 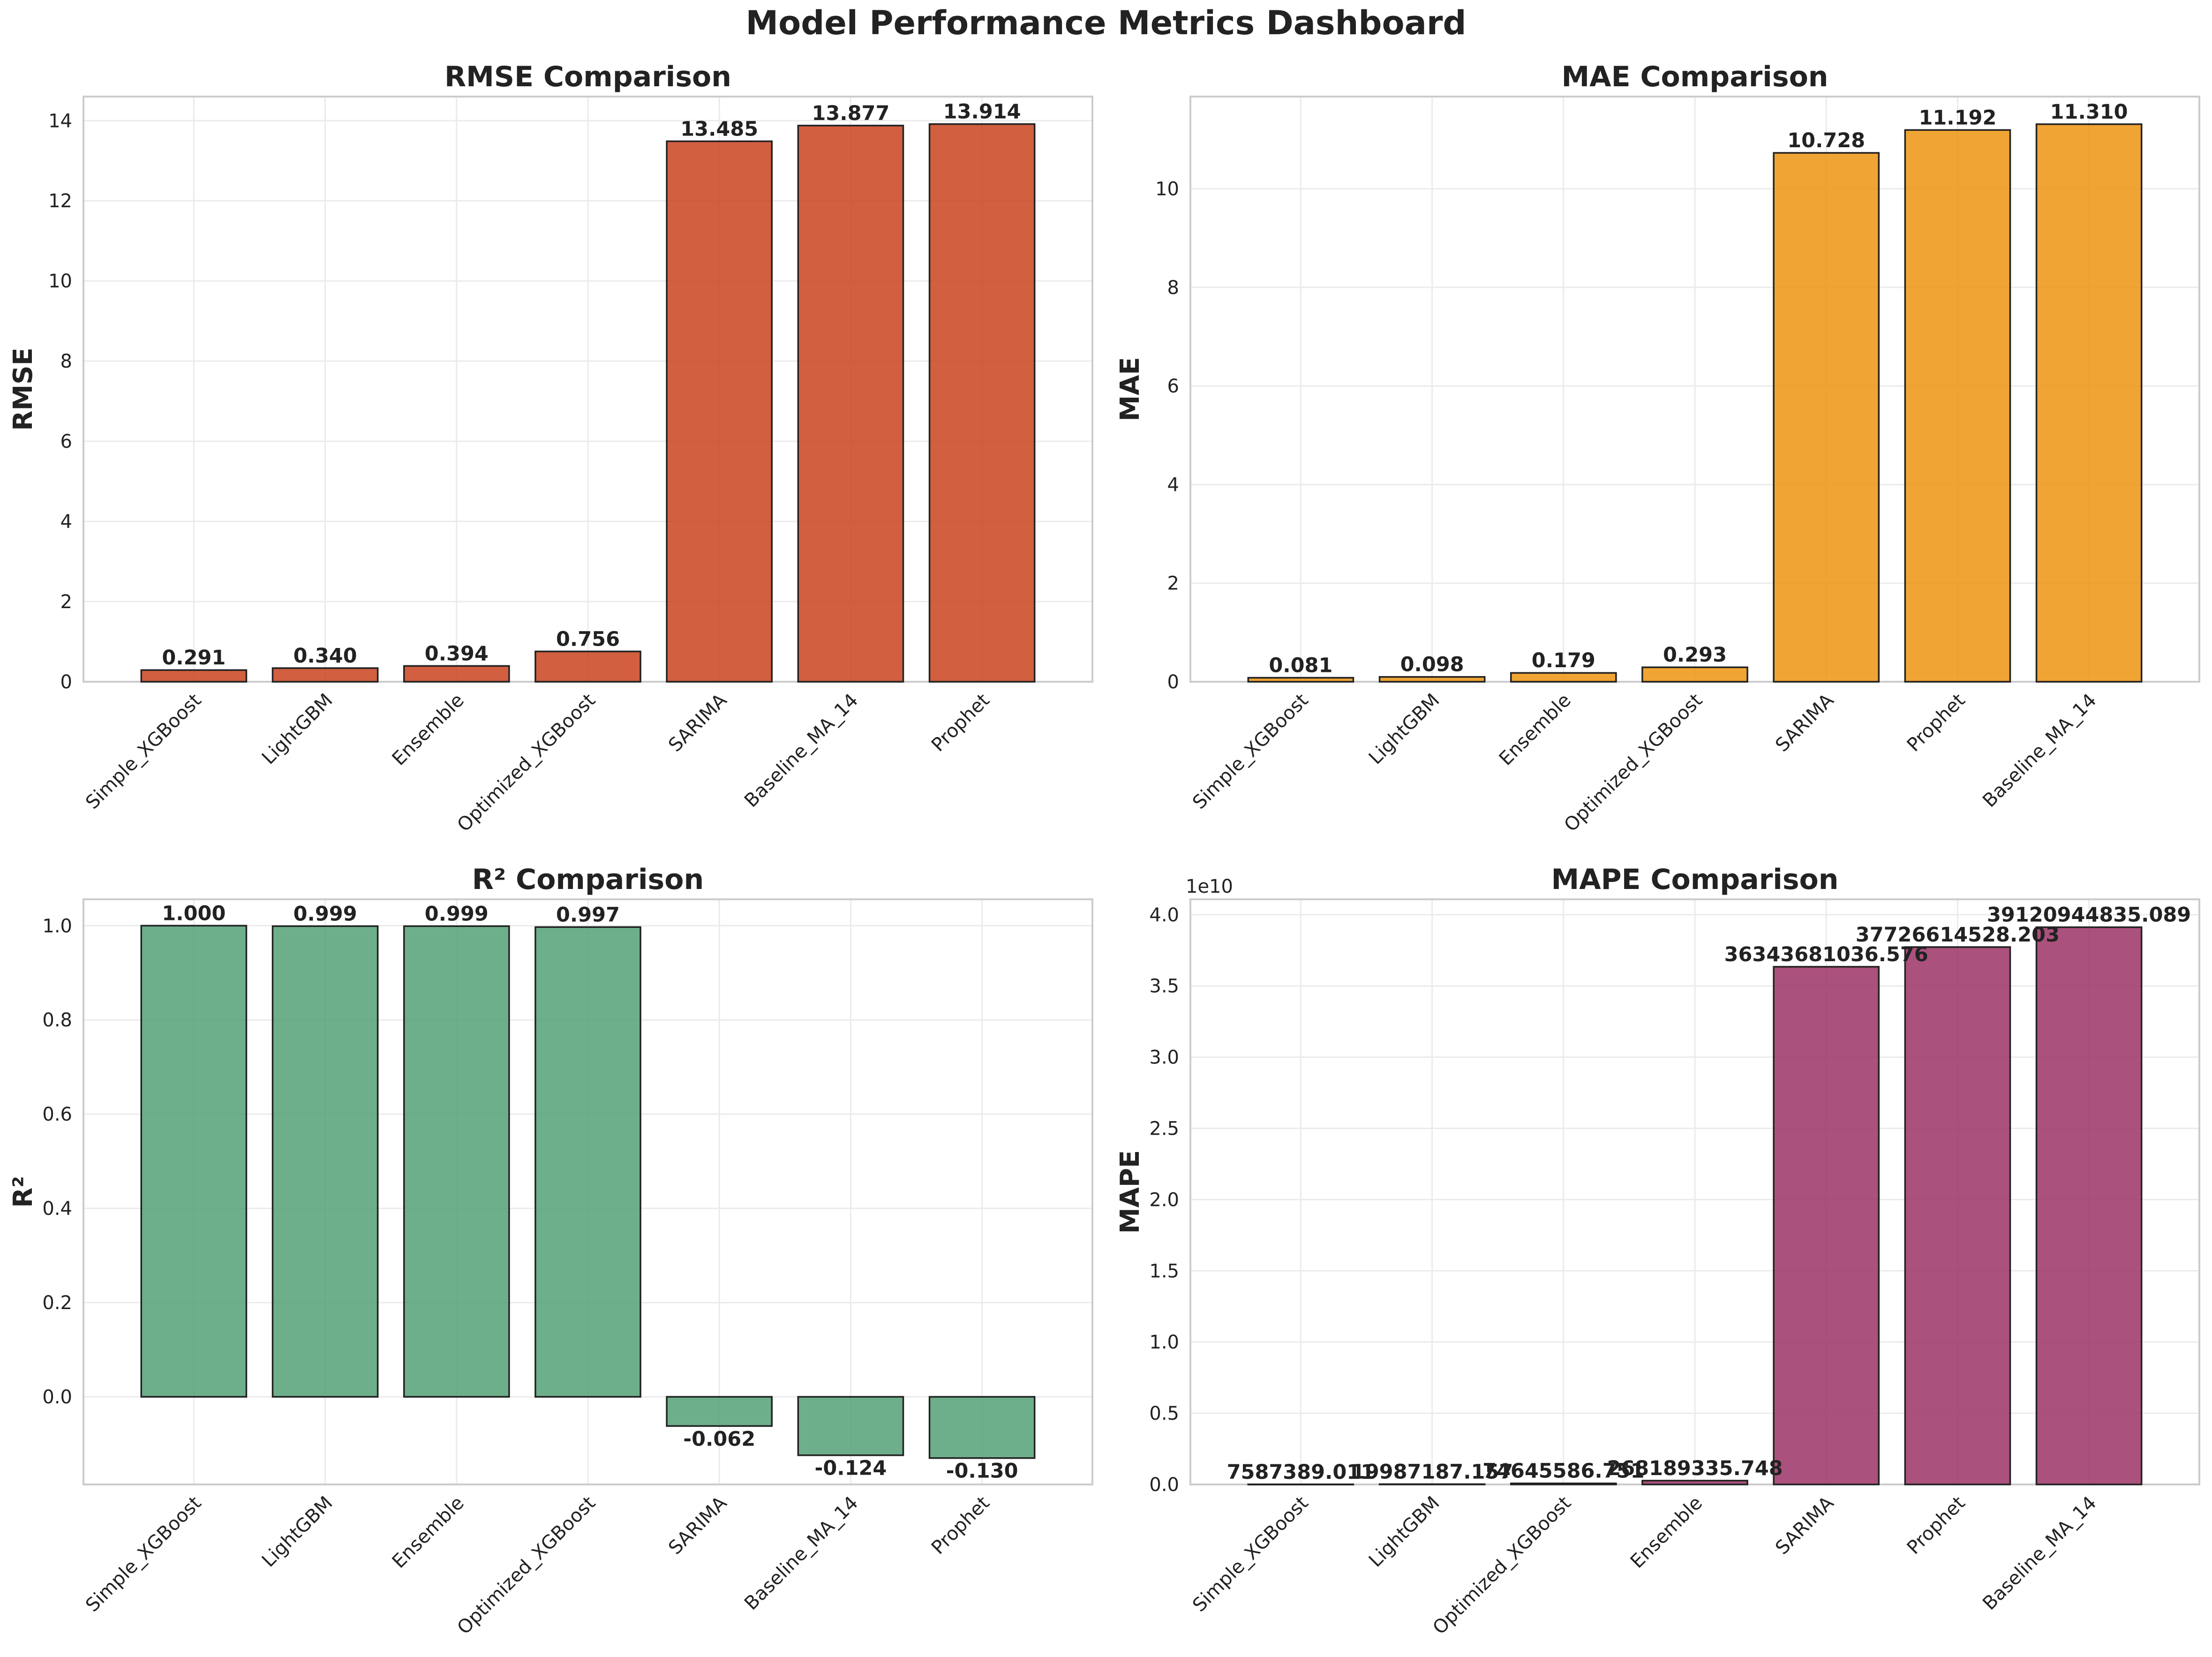 I want to click on value-label: 0.997, so click(x=588, y=914).